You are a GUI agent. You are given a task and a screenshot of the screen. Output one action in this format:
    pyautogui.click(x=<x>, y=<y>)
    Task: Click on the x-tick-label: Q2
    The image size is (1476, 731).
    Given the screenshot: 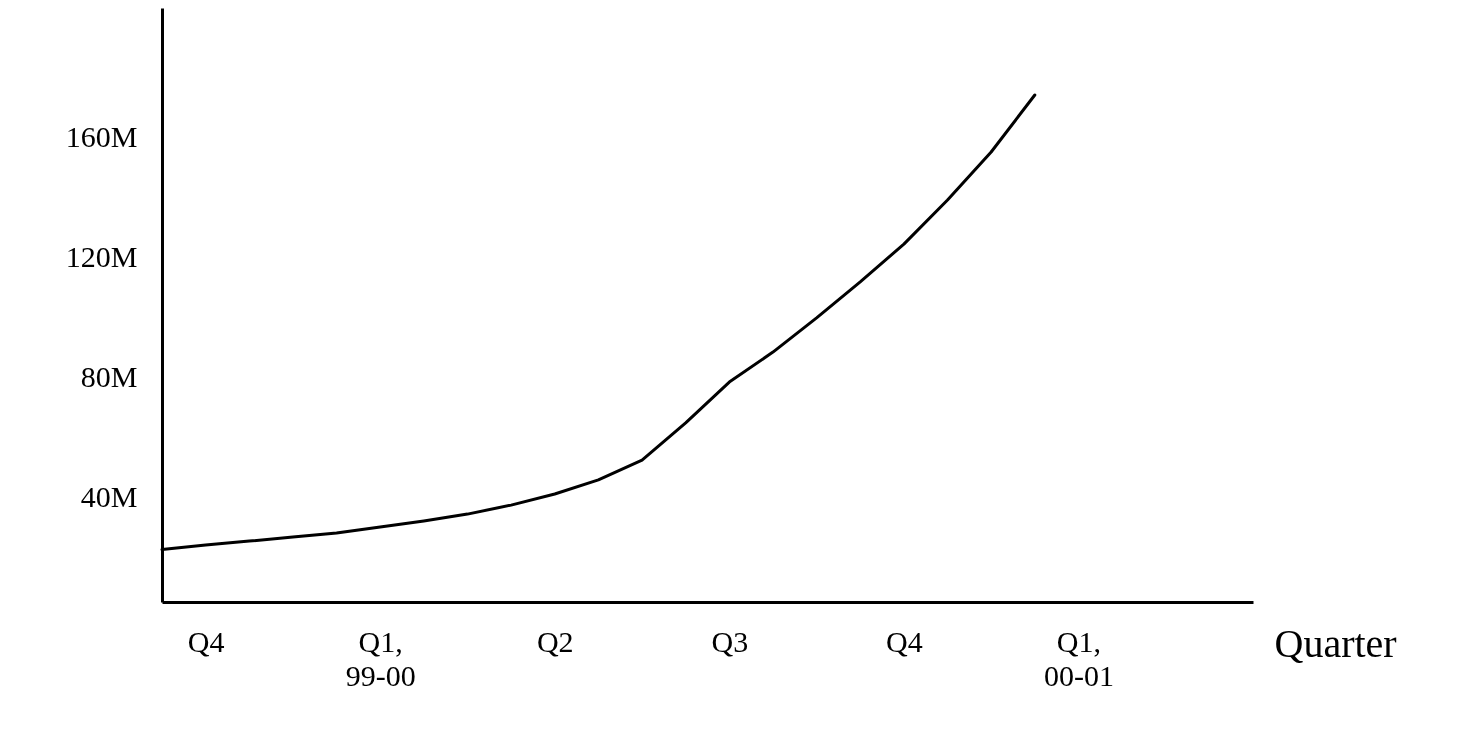 What is the action you would take?
    pyautogui.click(x=555, y=641)
    